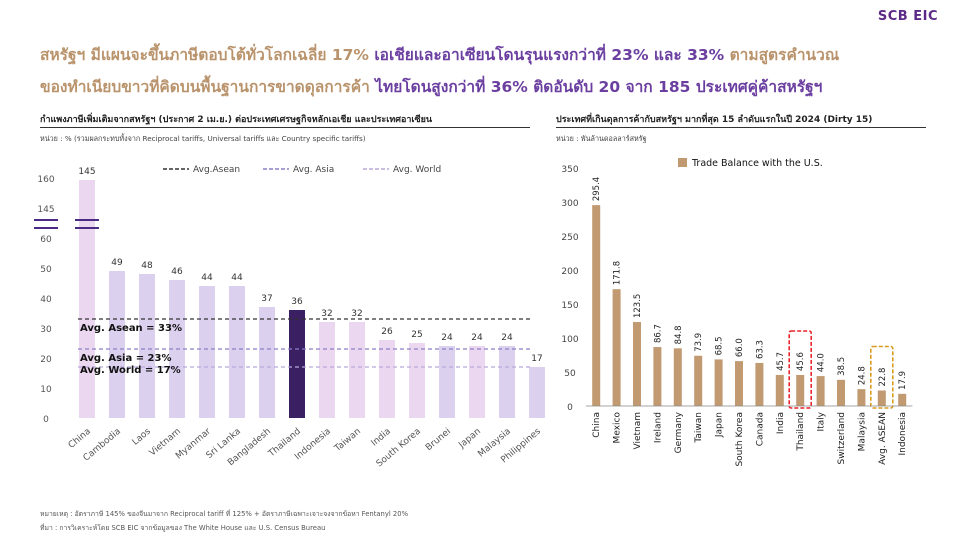  What do you see at coordinates (637, 364) in the screenshot?
I see `bar-vietnam` at bounding box center [637, 364].